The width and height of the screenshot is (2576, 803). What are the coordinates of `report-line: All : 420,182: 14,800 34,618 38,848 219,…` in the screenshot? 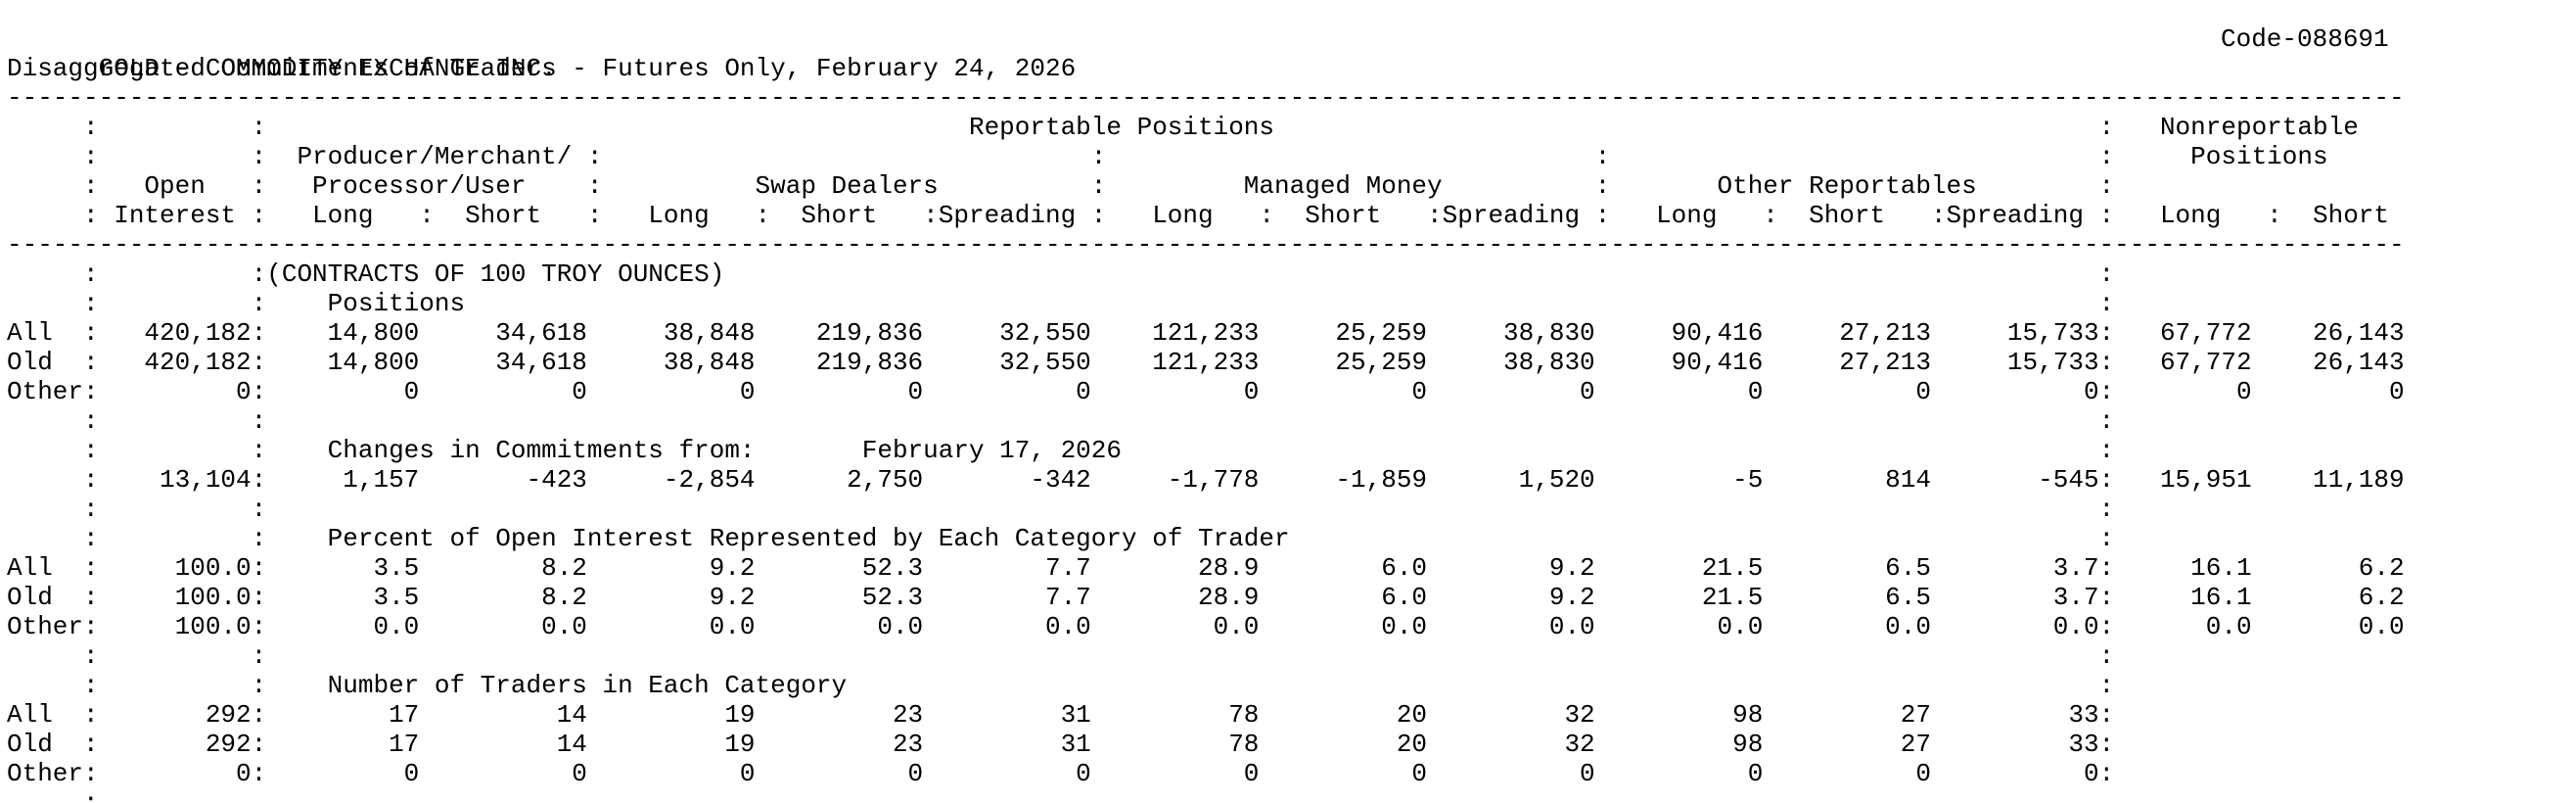 It's located at (1206, 333).